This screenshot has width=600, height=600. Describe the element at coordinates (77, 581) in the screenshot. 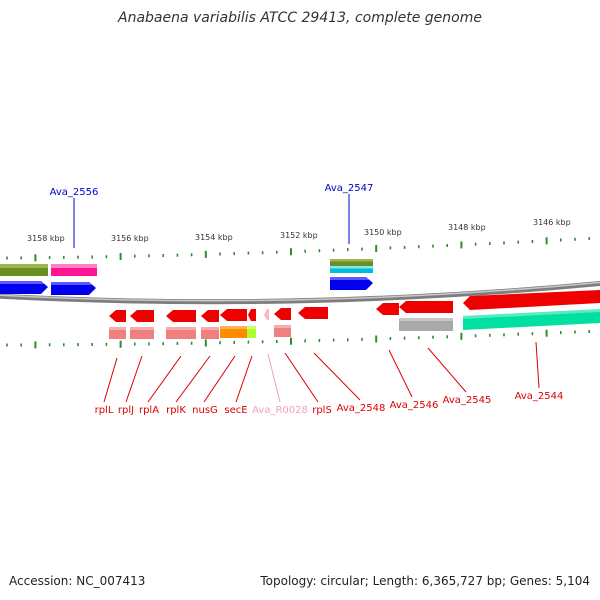

I see `accession-text: Accession: NC_007413` at that location.